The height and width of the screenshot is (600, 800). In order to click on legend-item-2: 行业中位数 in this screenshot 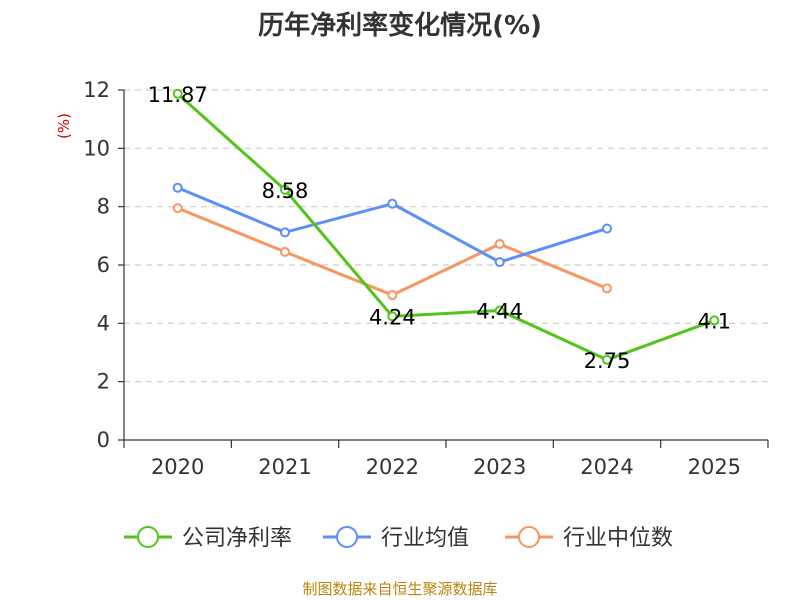, I will do `click(589, 538)`.